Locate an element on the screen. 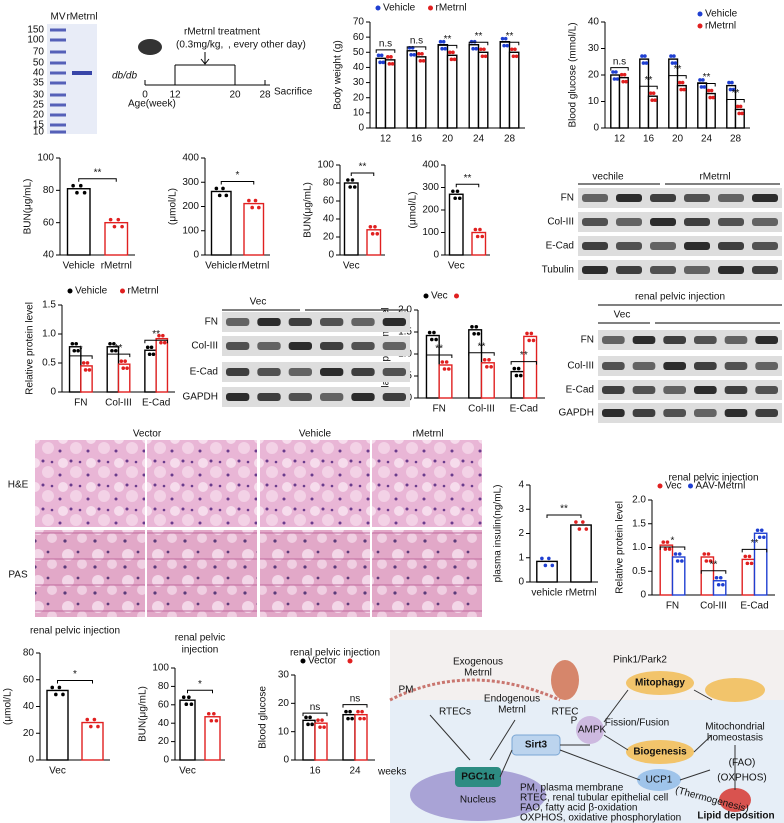 This screenshot has width=784, height=823. histology-column: rMetrnl is located at coordinates (427, 434).